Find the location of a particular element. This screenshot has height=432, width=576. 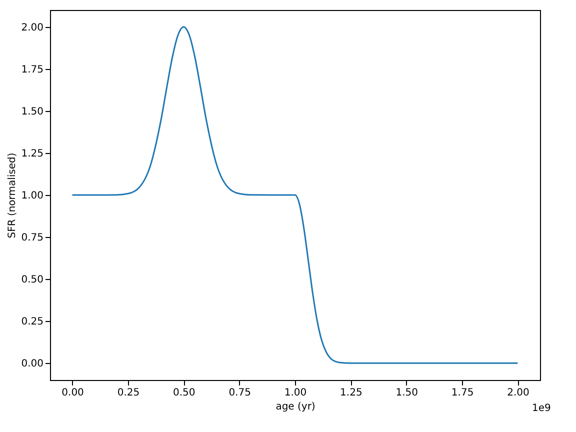

x-tick-label: 1.50 is located at coordinates (407, 393).